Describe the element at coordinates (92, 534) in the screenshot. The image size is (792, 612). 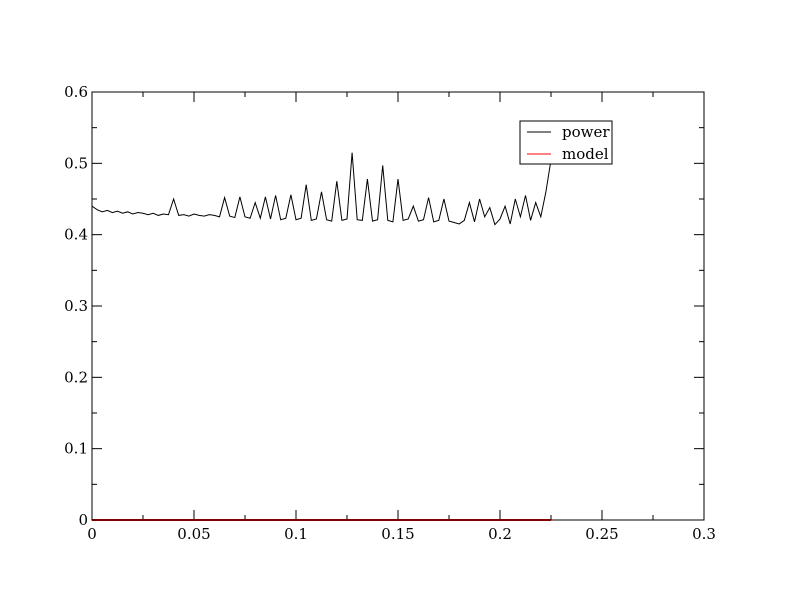
I see `x-tick-label: 0` at that location.